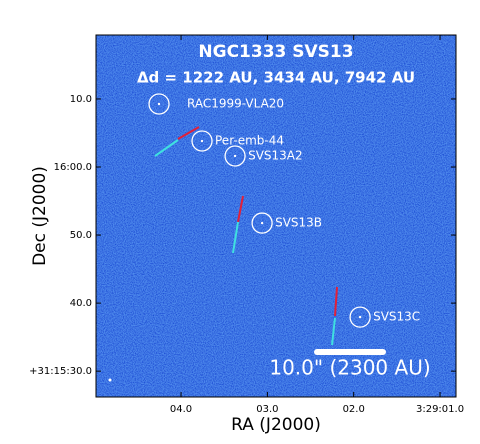  I want to click on chart-subtitle: Δd = 1222 AU, 3434 AU, 7942 AU, so click(276, 78).